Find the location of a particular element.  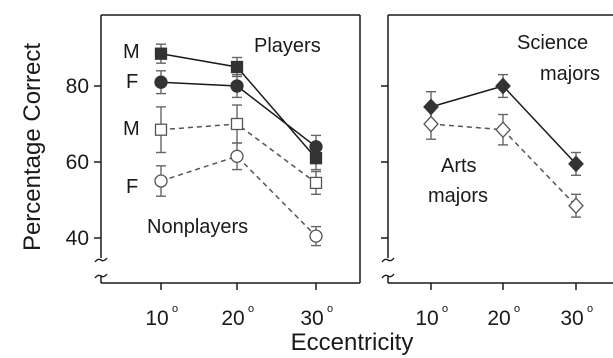

label-players: Players is located at coordinates (287, 46).